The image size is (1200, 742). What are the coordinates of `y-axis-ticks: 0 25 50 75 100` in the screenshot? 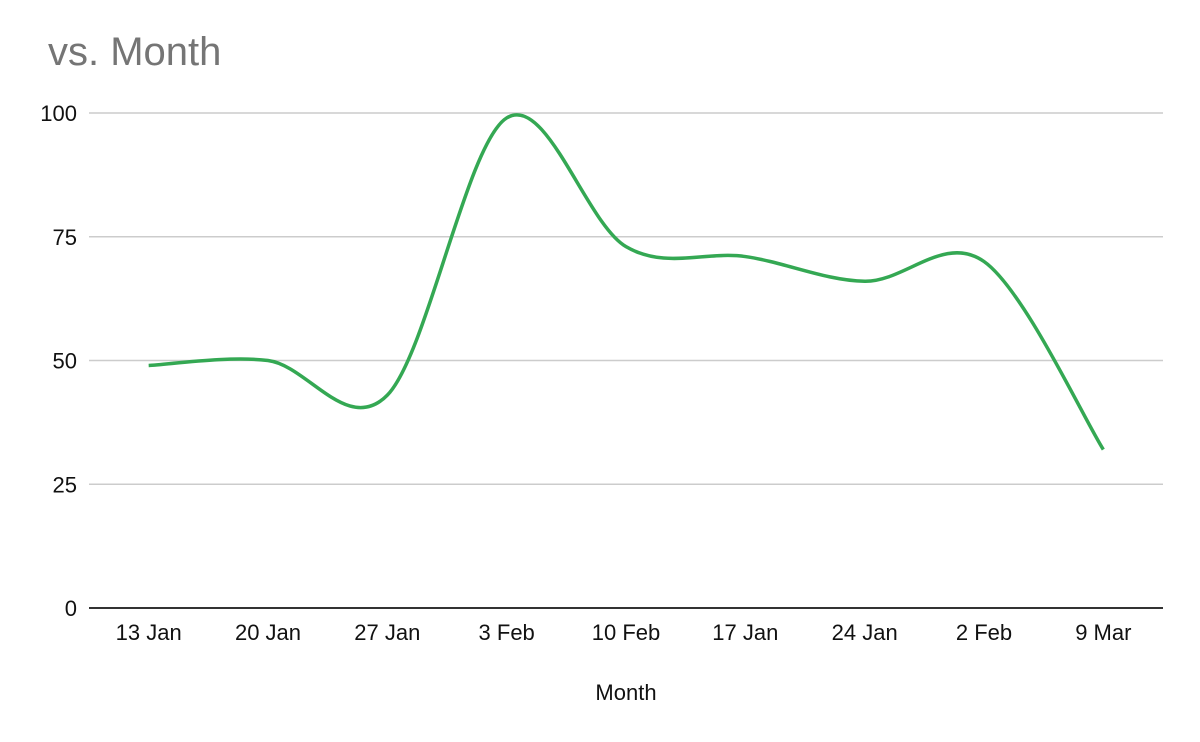 It's located at (58, 361).